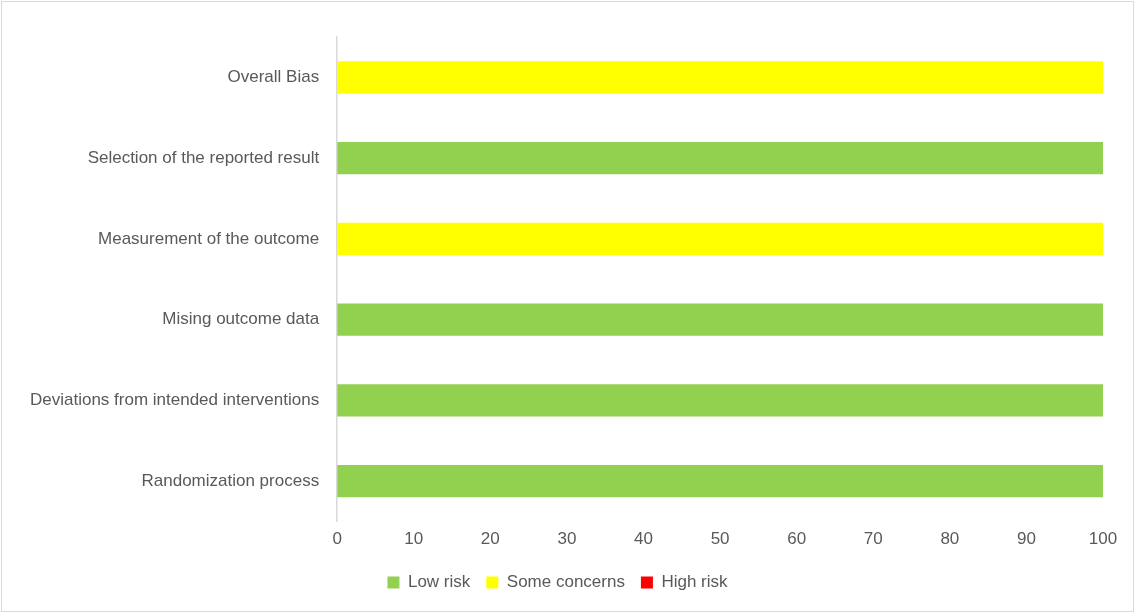 This screenshot has width=1135, height=613. Describe the element at coordinates (273, 77) in the screenshot. I see `y-tick-label: Overall Bias` at that location.